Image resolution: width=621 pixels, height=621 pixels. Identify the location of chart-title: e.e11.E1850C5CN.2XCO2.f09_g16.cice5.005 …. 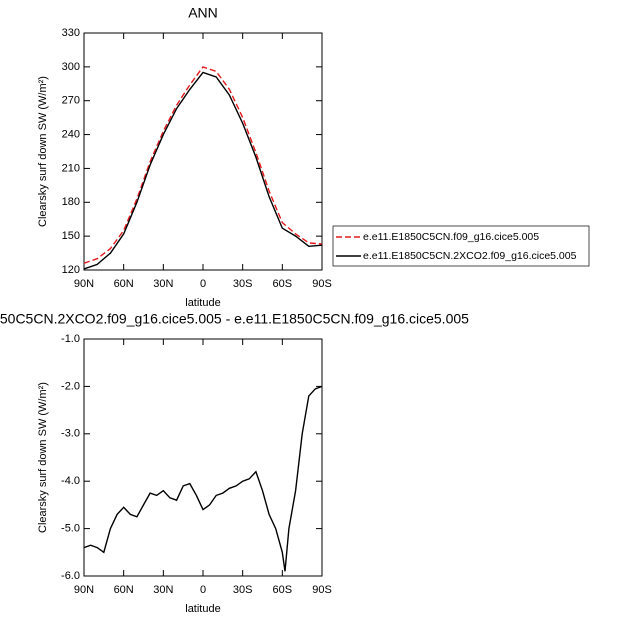
(234, 319).